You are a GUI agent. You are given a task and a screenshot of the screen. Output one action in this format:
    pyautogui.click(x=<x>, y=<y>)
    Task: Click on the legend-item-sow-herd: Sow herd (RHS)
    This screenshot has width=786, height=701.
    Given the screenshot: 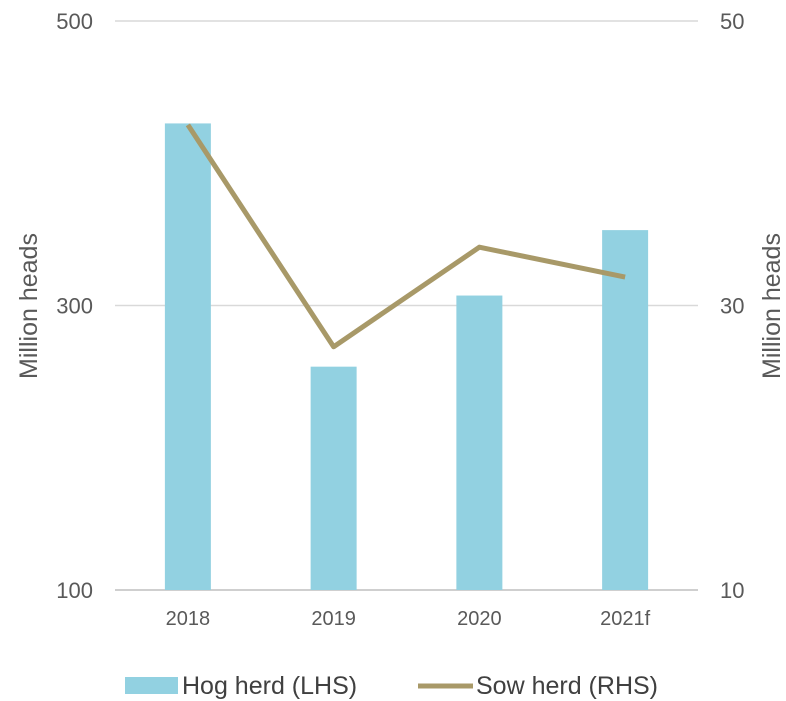 What is the action you would take?
    pyautogui.click(x=538, y=686)
    